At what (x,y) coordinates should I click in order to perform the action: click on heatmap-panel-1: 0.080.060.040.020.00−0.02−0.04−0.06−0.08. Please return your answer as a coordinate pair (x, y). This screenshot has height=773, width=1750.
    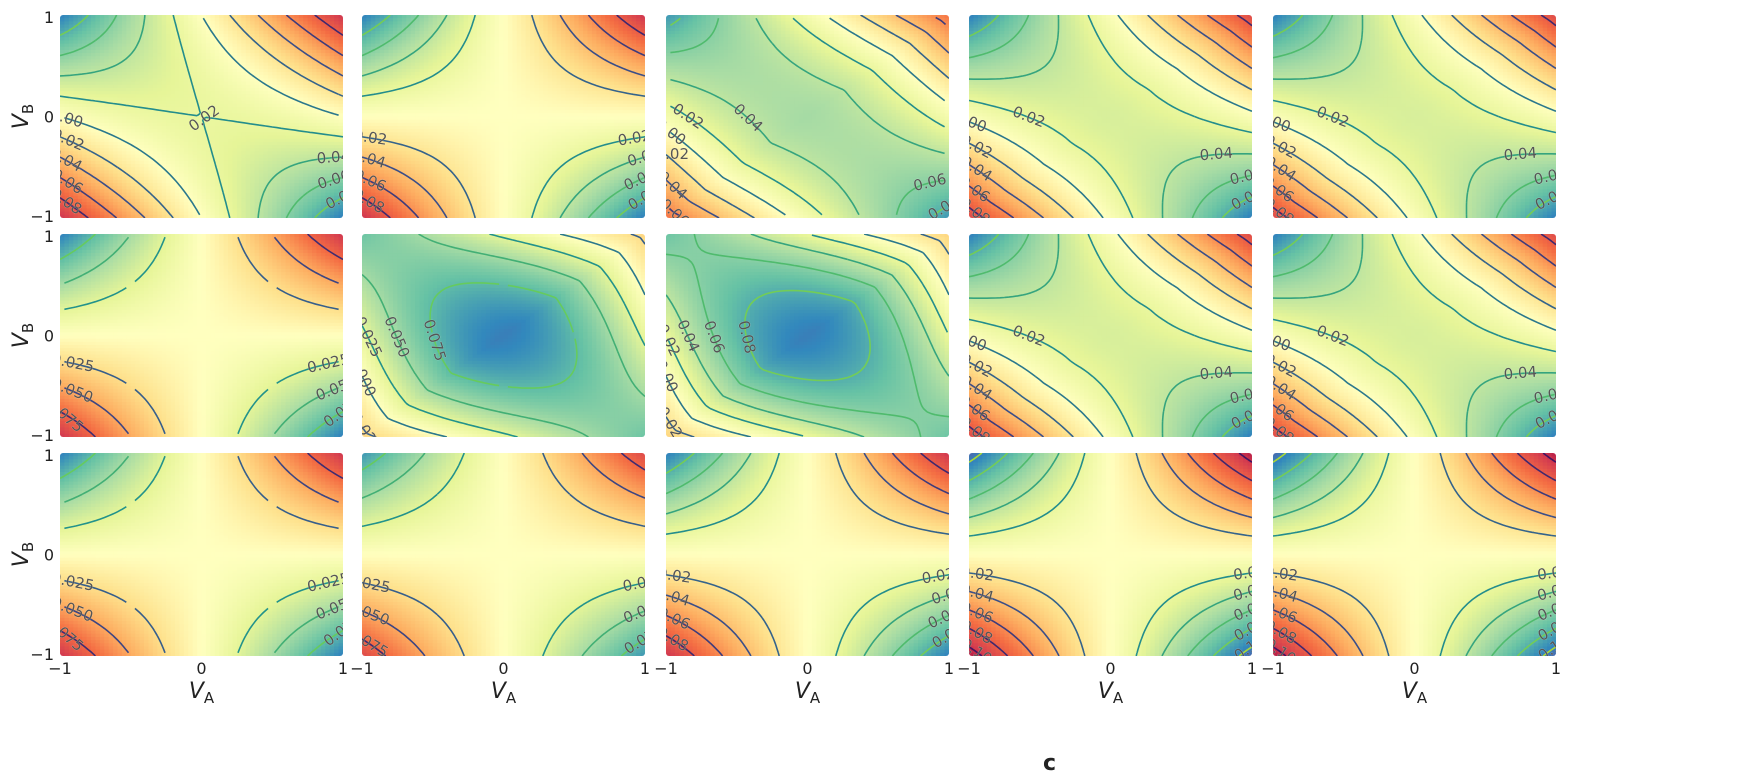
    Looking at the image, I should click on (198, 117).